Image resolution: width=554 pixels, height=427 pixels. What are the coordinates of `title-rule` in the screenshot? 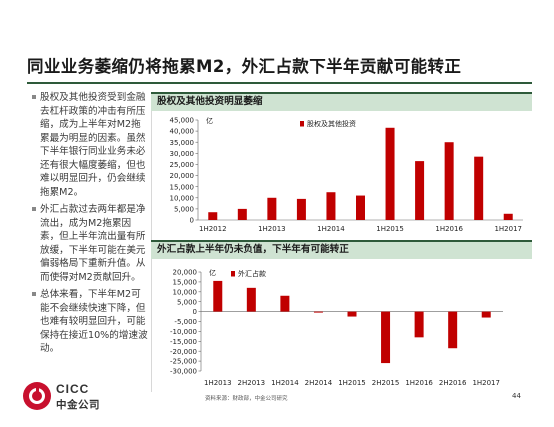 It's located at (279, 83).